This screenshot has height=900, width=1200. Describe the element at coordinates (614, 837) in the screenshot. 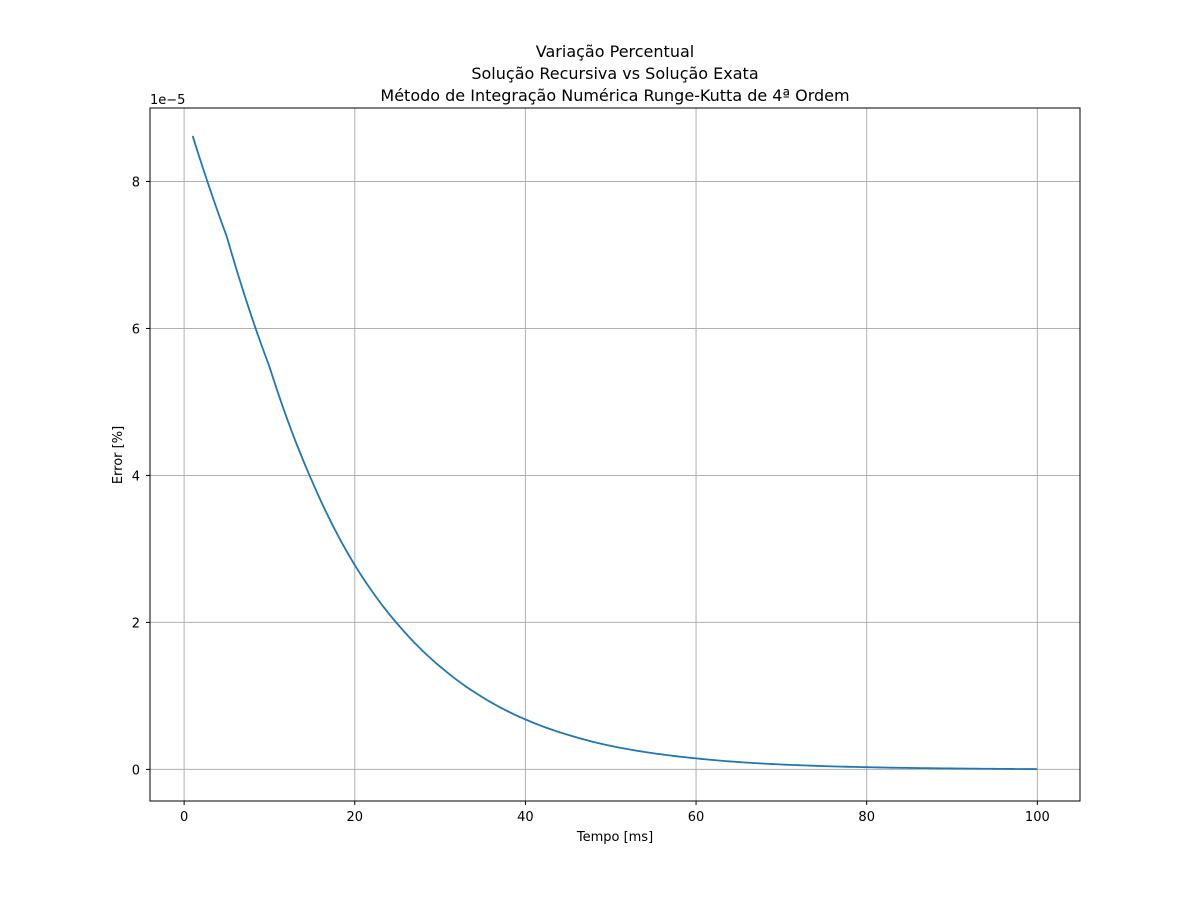

I see `x-axis-label: Tempo [ms]` at that location.